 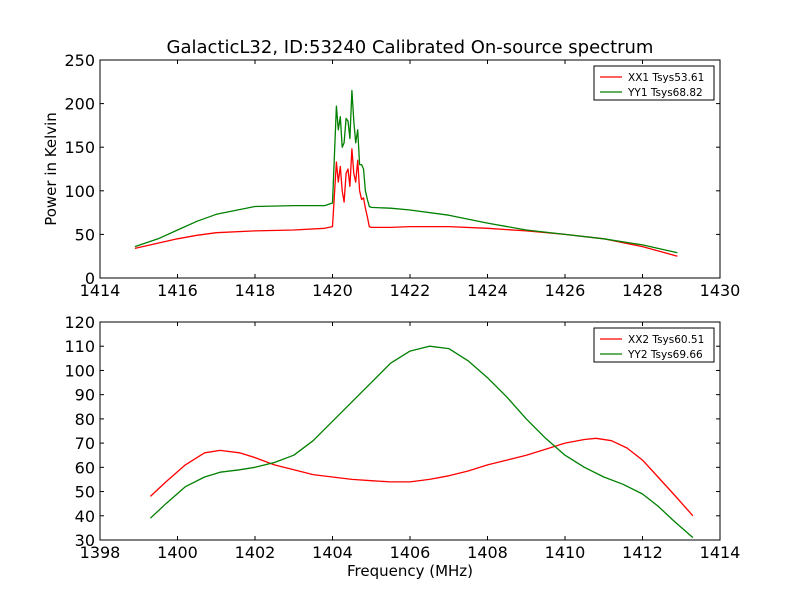 I want to click on x-tick-label: 1400, so click(x=177, y=552).